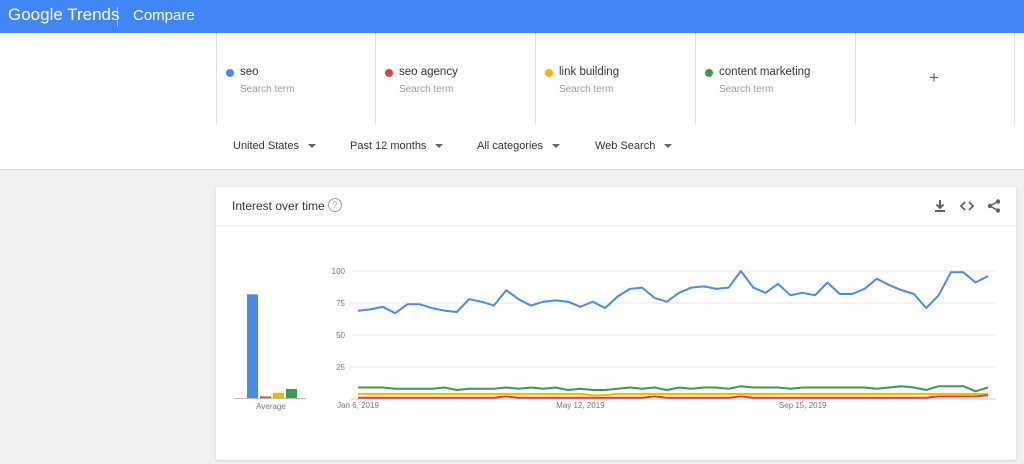  I want to click on share-icon, so click(994, 206).